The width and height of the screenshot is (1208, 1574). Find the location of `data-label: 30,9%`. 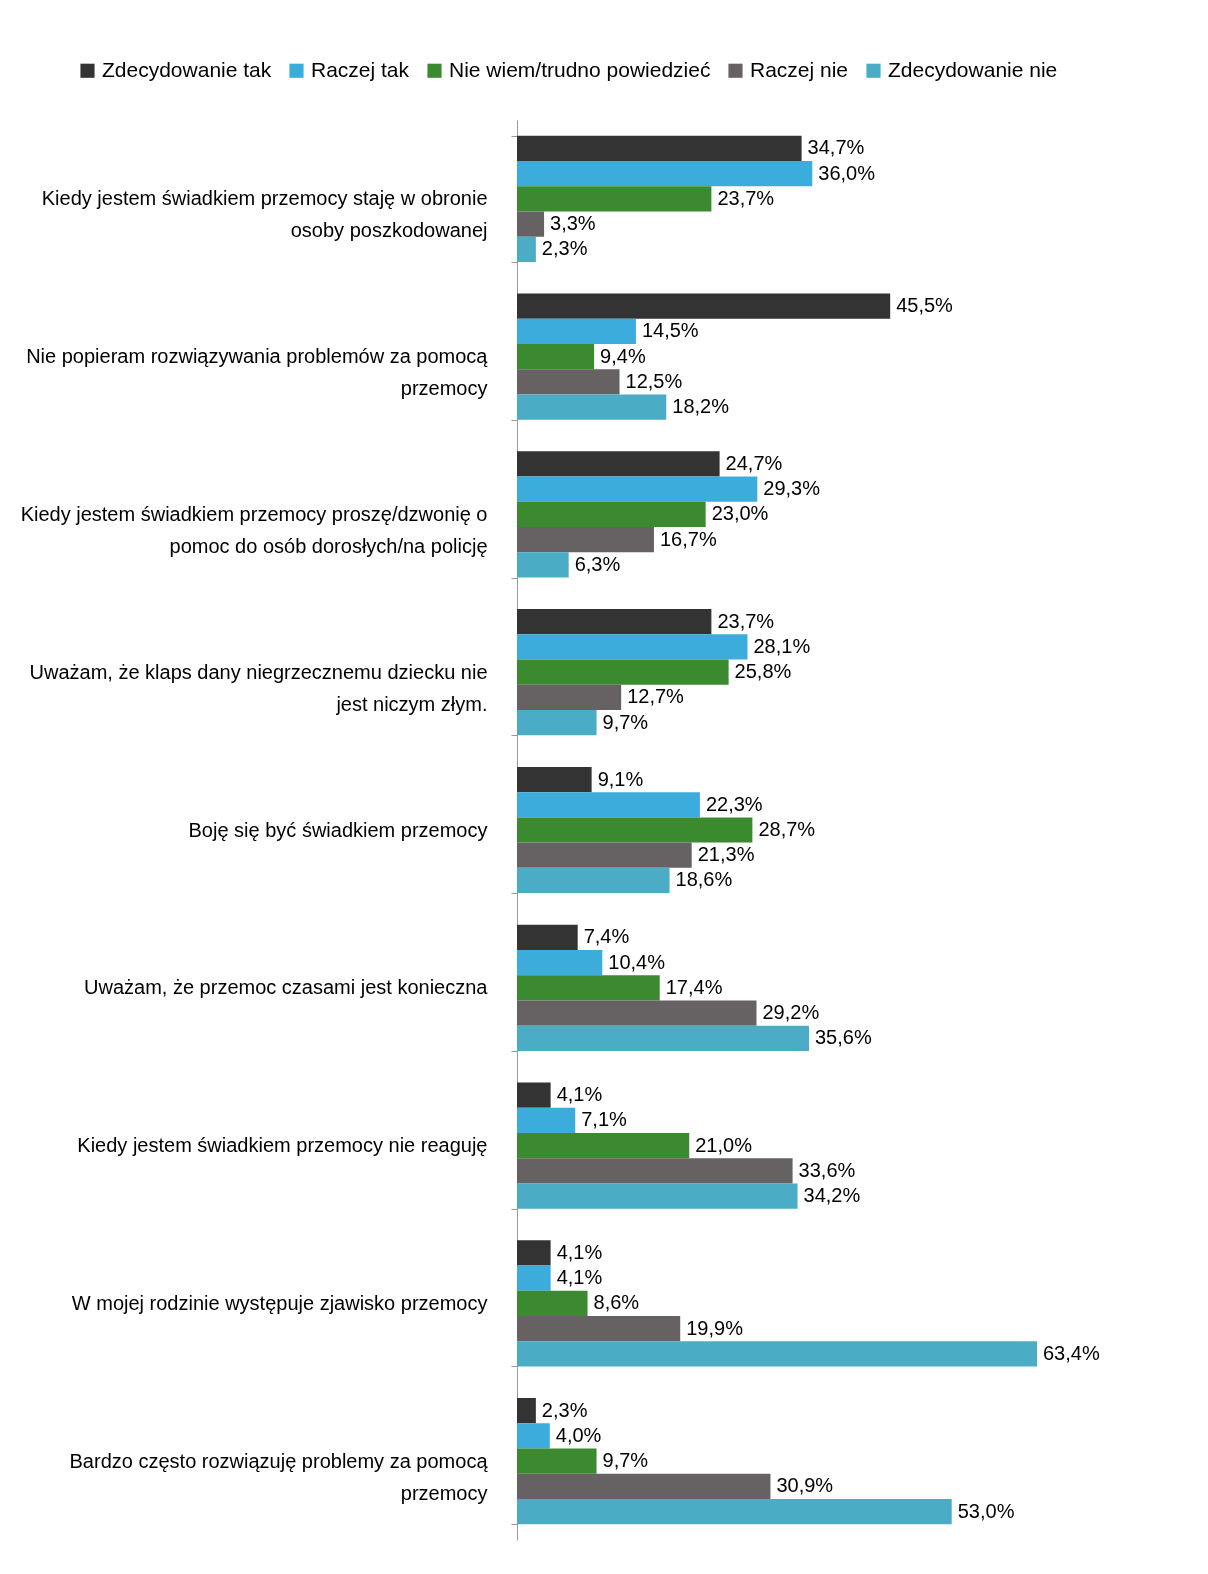

data-label: 30,9% is located at coordinates (805, 1485).